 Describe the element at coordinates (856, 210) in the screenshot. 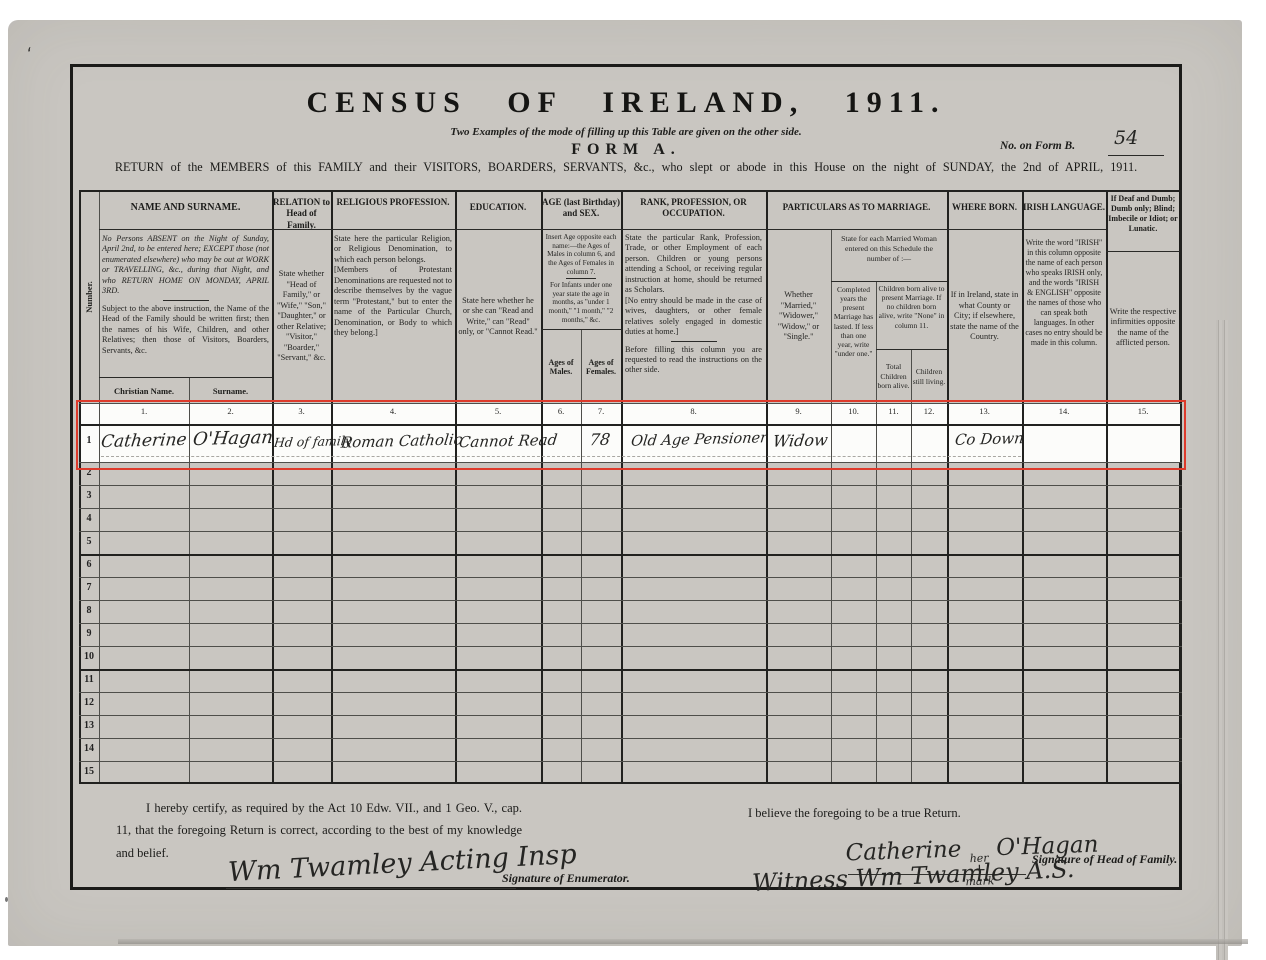

I see `col-marriage-title: PARTICULARS AS TO MARRIAGE.` at that location.